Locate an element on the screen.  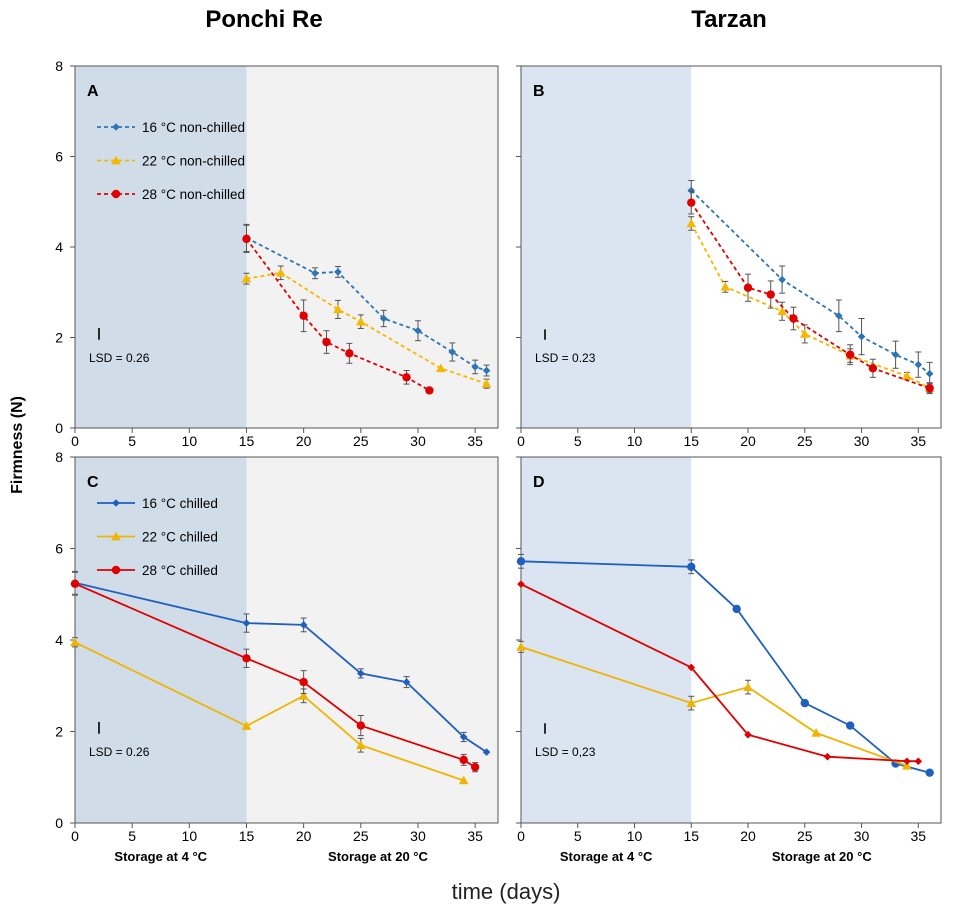
y-tick-label: 6 is located at coordinates (59, 157).